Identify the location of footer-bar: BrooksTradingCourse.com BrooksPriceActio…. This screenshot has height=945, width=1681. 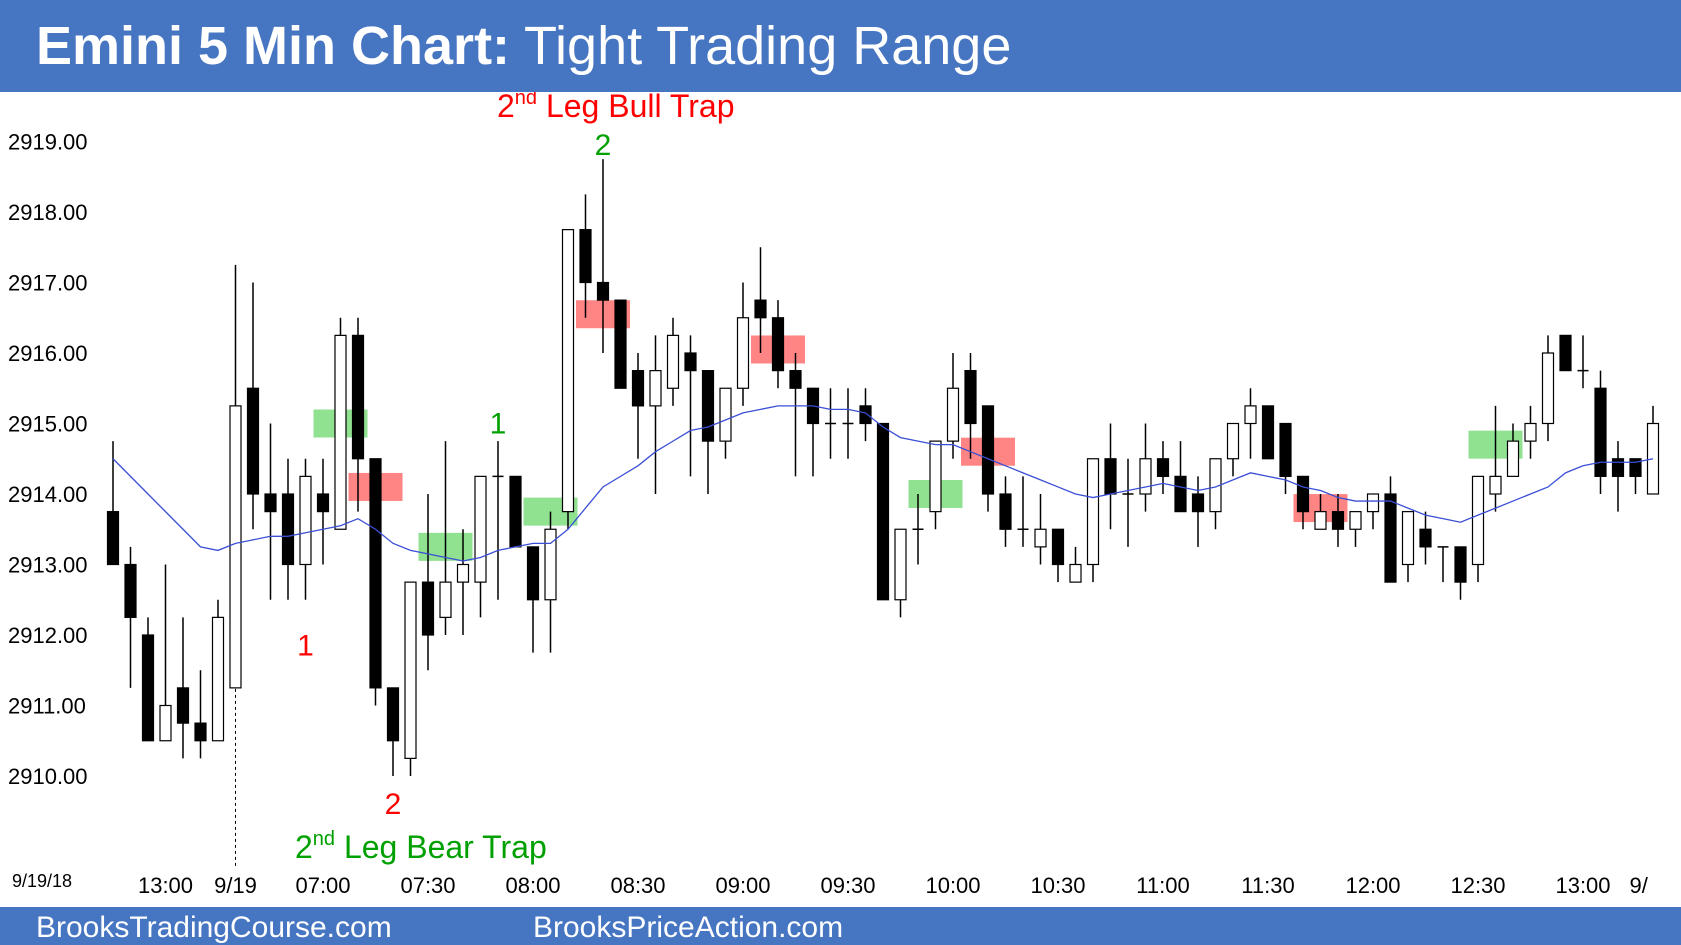
(840, 926).